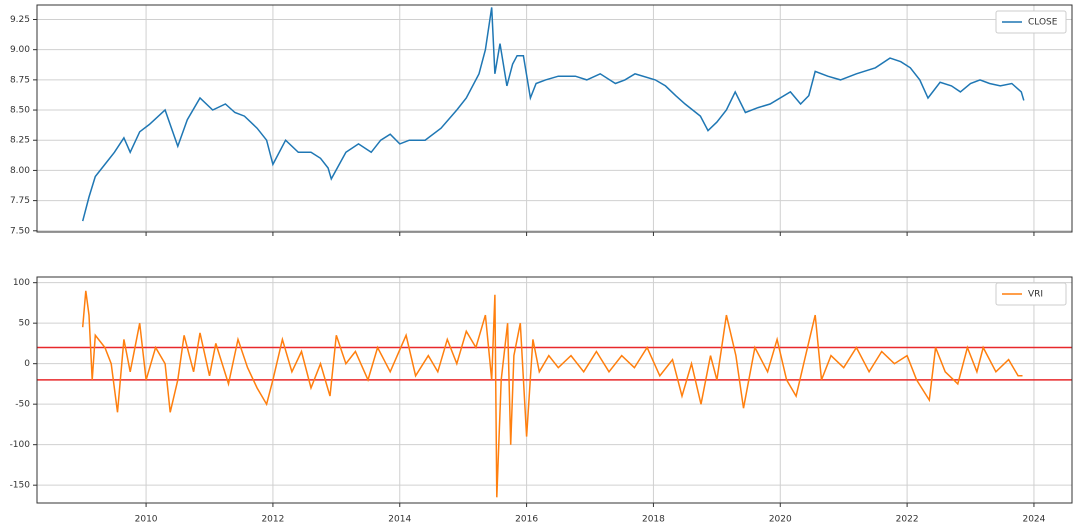 This screenshot has width=1080, height=526. Describe the element at coordinates (272, 520) in the screenshot. I see `x-tick-label: 2012` at that location.